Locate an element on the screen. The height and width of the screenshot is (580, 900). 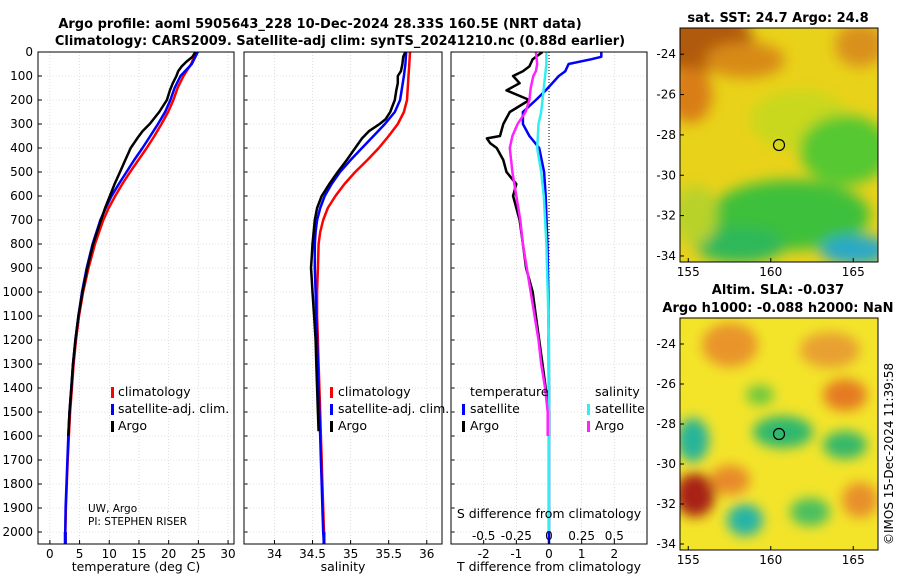
depth-tick-label: 0 is located at coordinates (29, 52).